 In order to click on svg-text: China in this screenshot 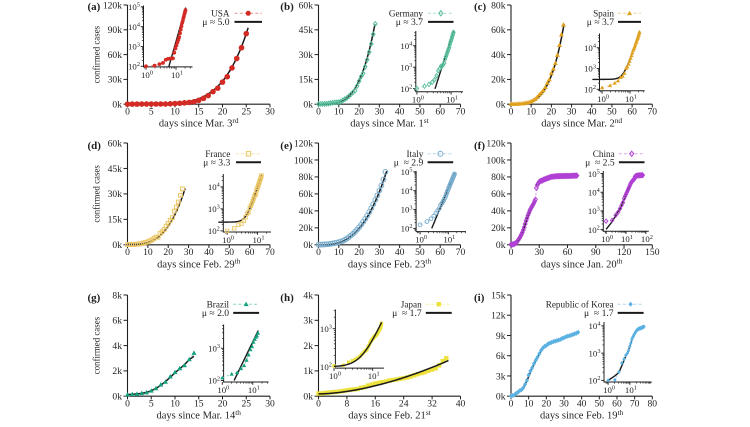, I will do `click(604, 154)`.